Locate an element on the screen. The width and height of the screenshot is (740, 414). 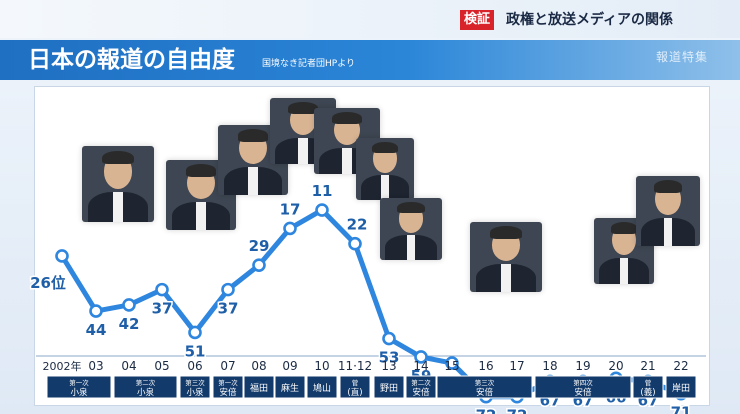
title-banner is located at coordinates (370, 60).